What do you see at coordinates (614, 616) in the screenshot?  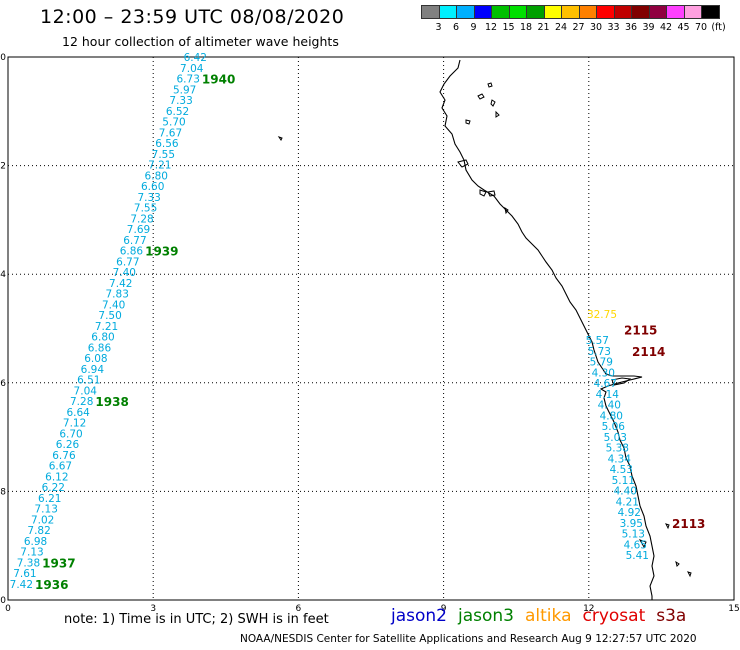 I see `satellite-legend-cryosat: cryosat` at bounding box center [614, 616].